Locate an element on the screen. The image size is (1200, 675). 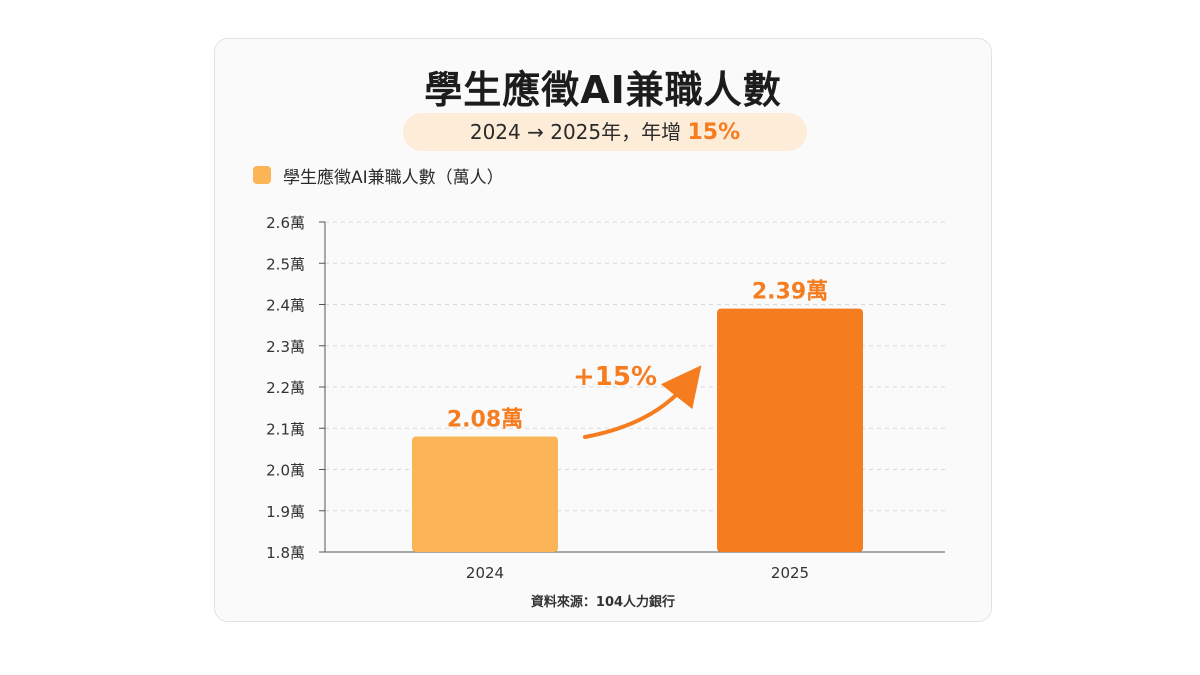
growth-summary-text: 2024 → 2025年，年增 is located at coordinates (578, 132).